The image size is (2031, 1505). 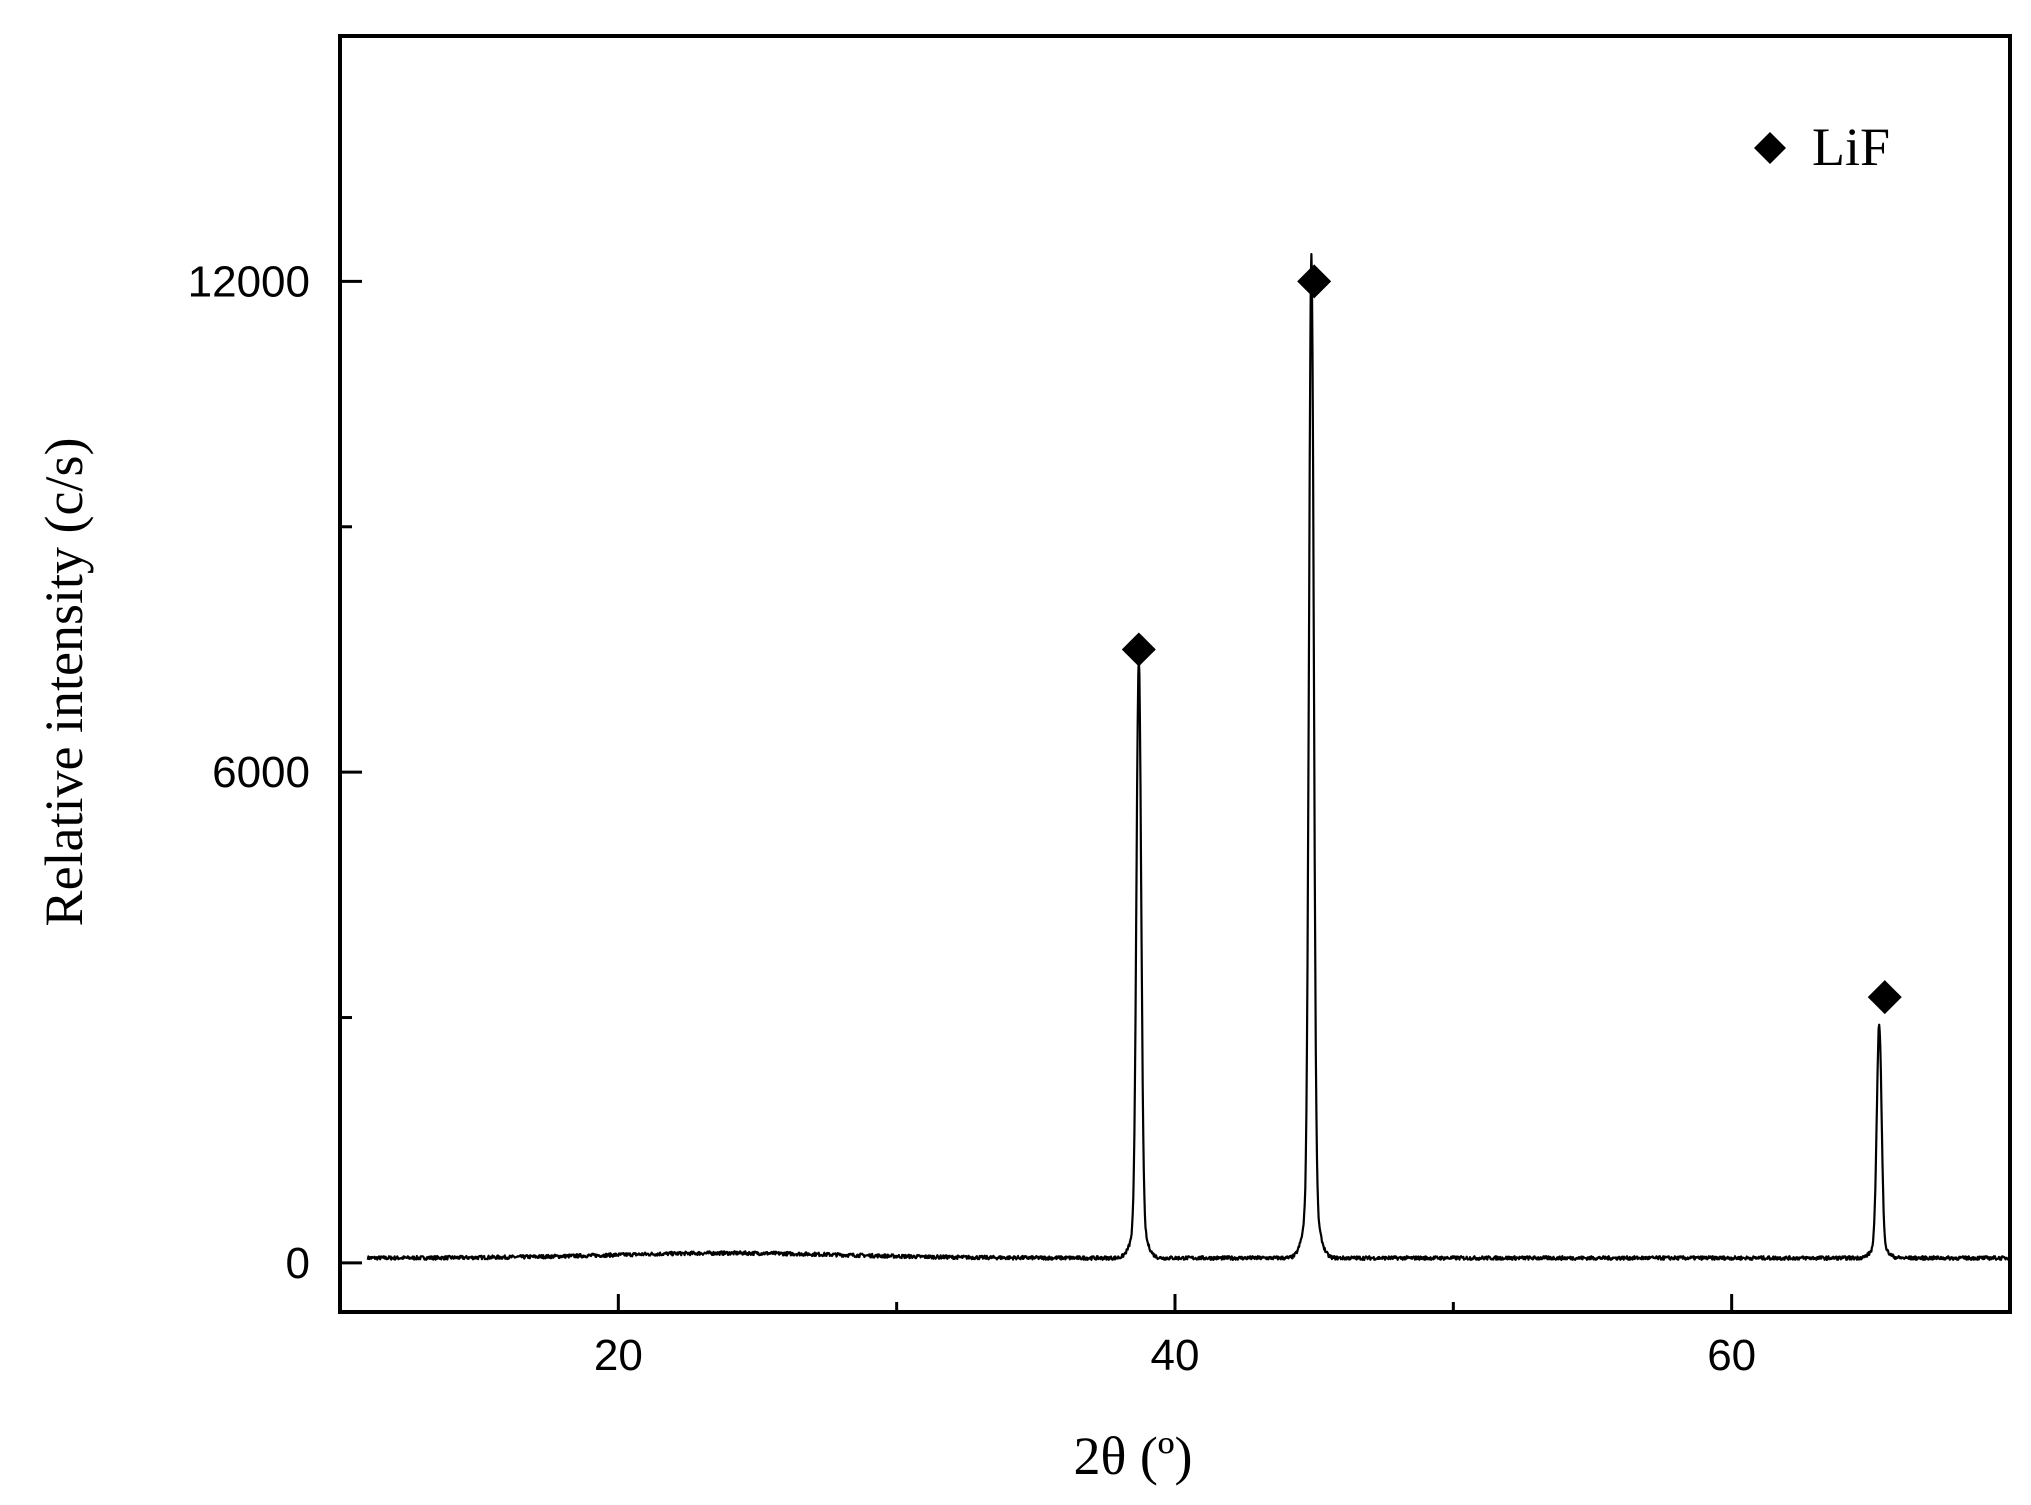 I want to click on legend-label: LiF, so click(x=1851, y=147).